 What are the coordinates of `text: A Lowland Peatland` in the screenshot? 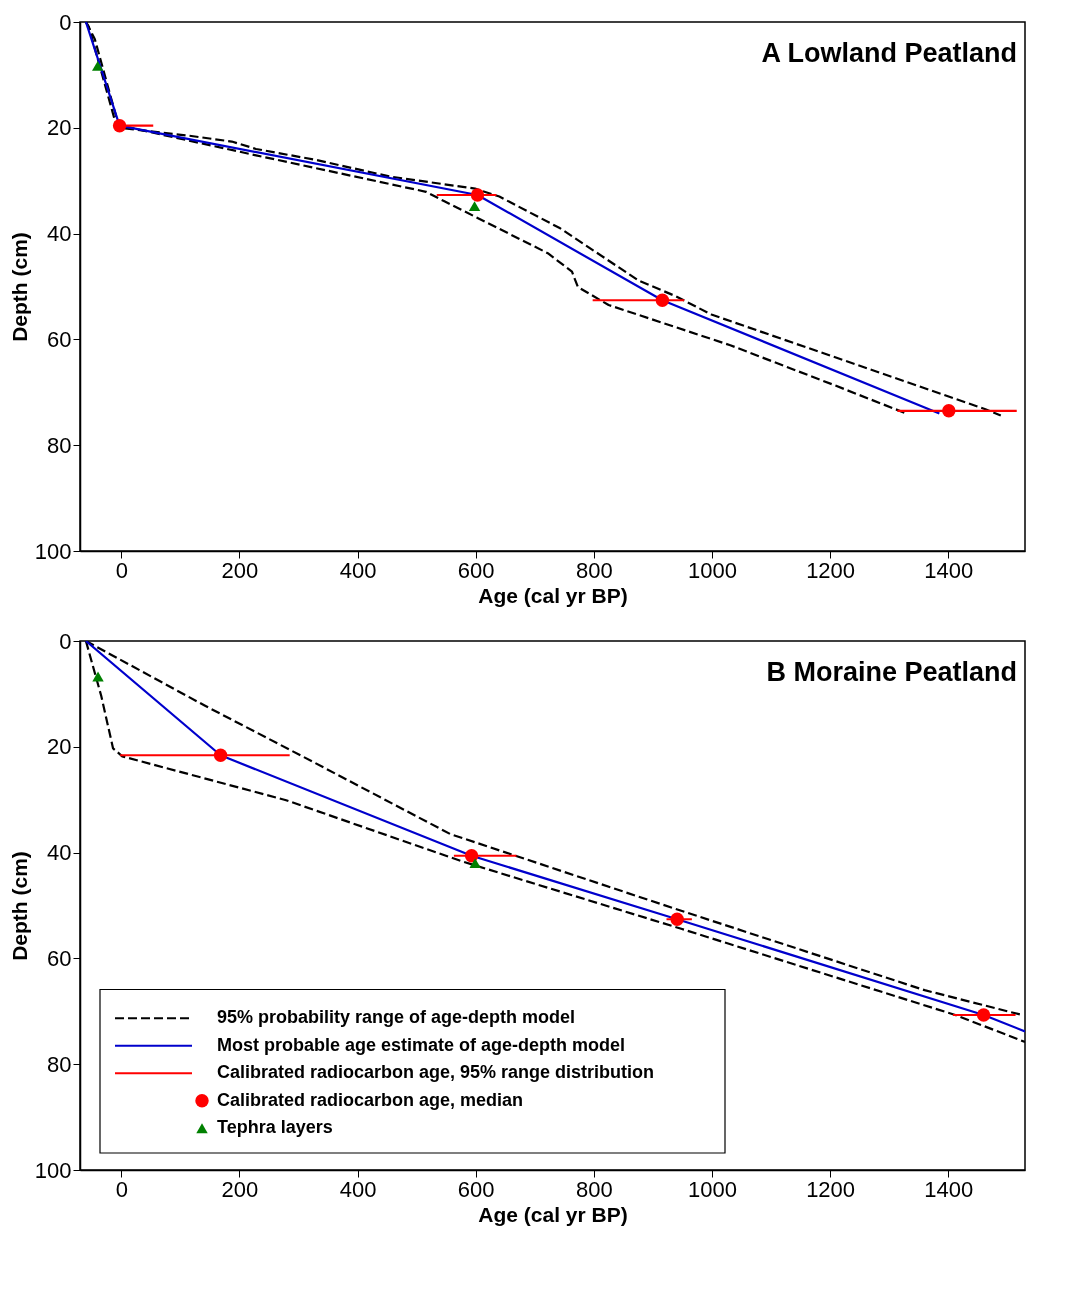 It's located at (889, 53).